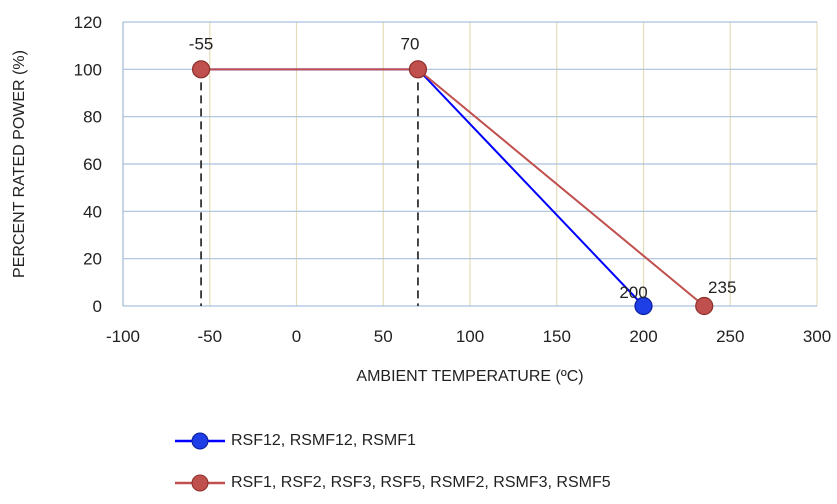 Image resolution: width=837 pixels, height=504 pixels. Describe the element at coordinates (643, 336) in the screenshot. I see `x-tick-label-6: 200` at that location.